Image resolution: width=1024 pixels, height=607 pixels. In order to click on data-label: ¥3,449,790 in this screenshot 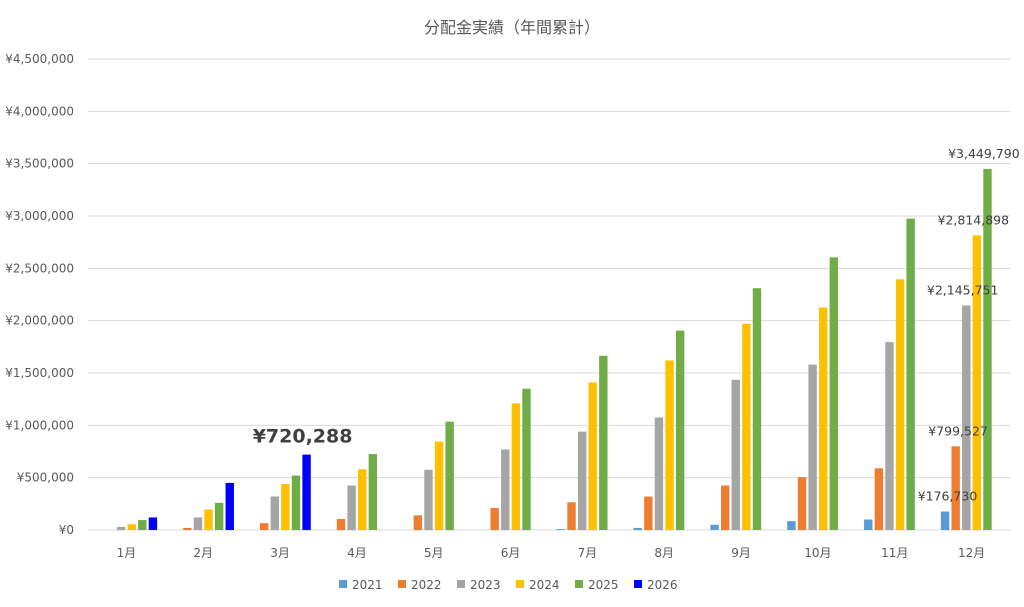, I will do `click(984, 153)`.